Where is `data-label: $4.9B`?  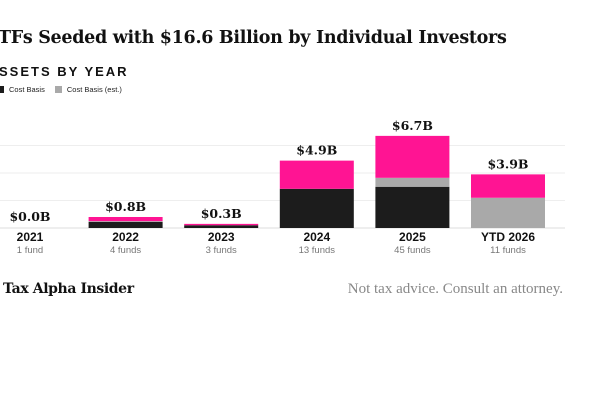
data-label: $4.9B is located at coordinates (316, 150).